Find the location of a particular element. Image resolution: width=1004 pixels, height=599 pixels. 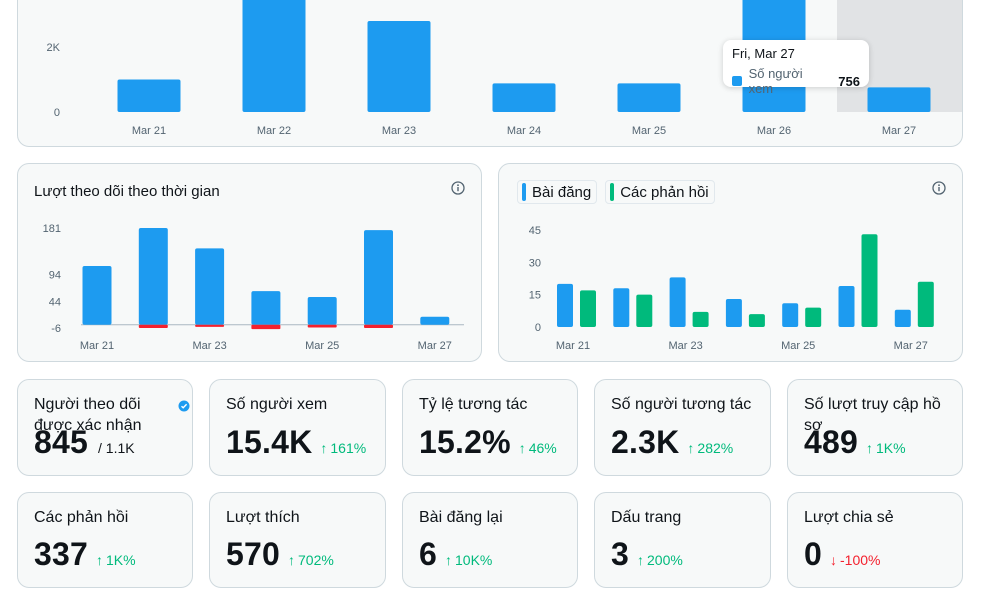

stat-change: ↑ 1K% is located at coordinates (886, 448).